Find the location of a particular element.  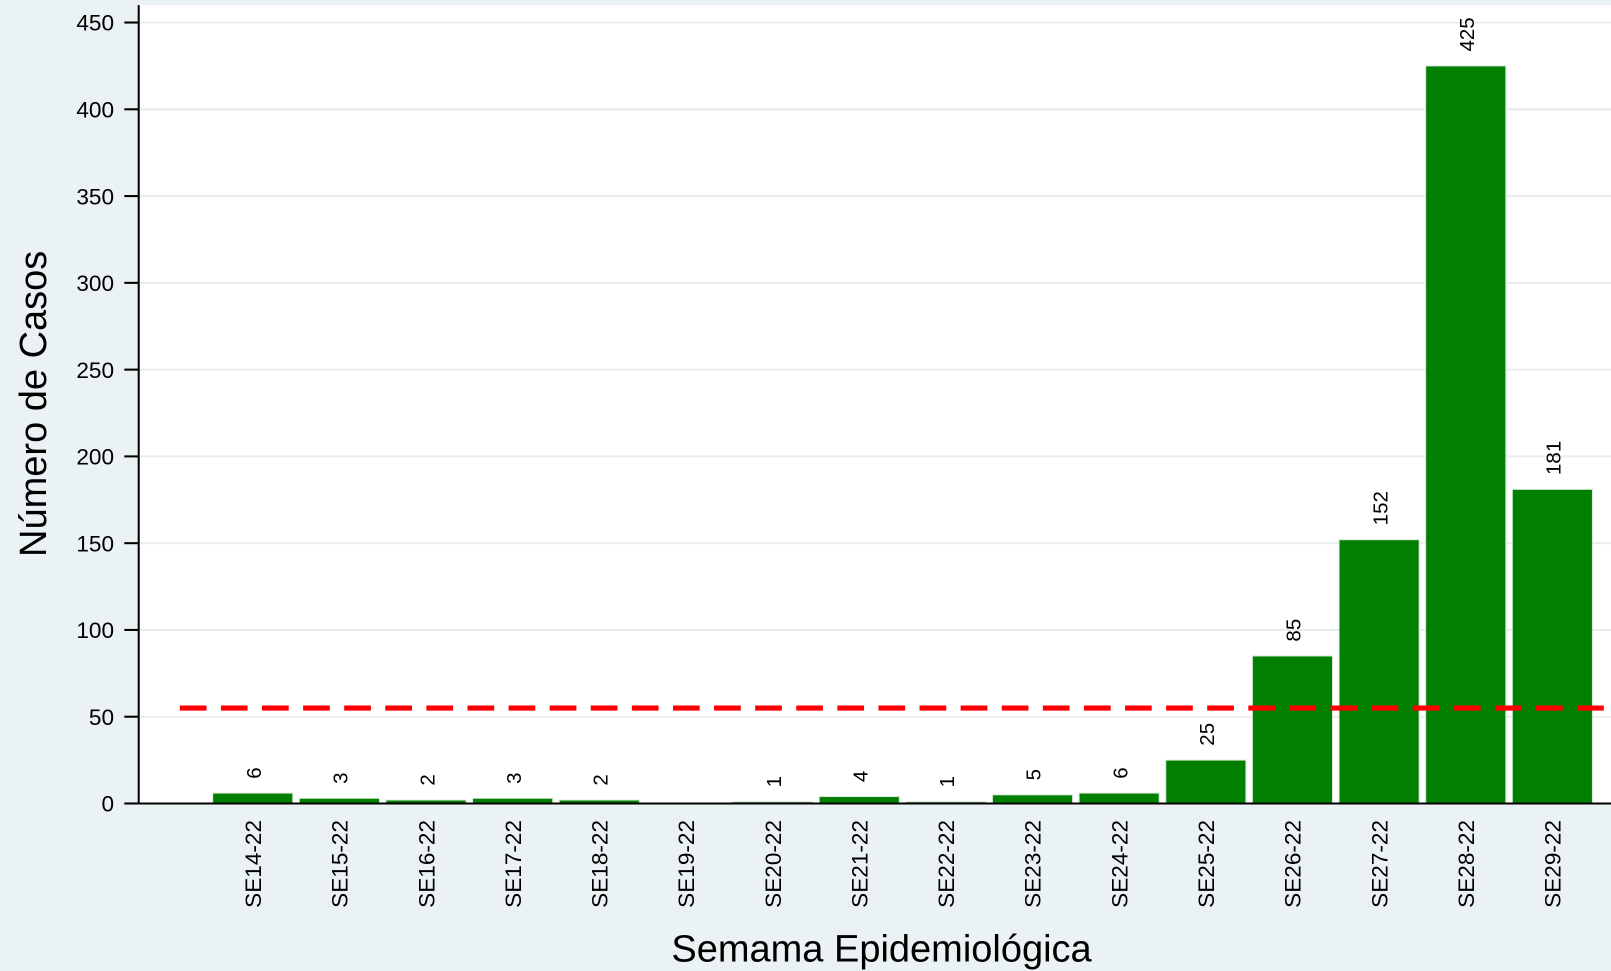

x-tick-label: SE24-22 is located at coordinates (1119, 864).